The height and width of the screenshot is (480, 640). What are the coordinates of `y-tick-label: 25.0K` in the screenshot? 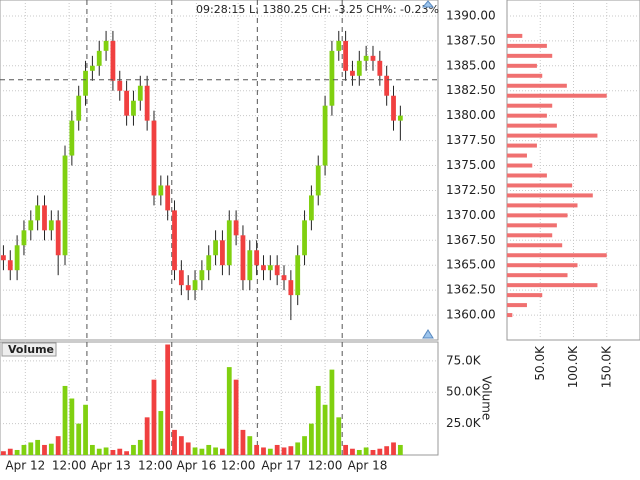 It's located at (464, 423).